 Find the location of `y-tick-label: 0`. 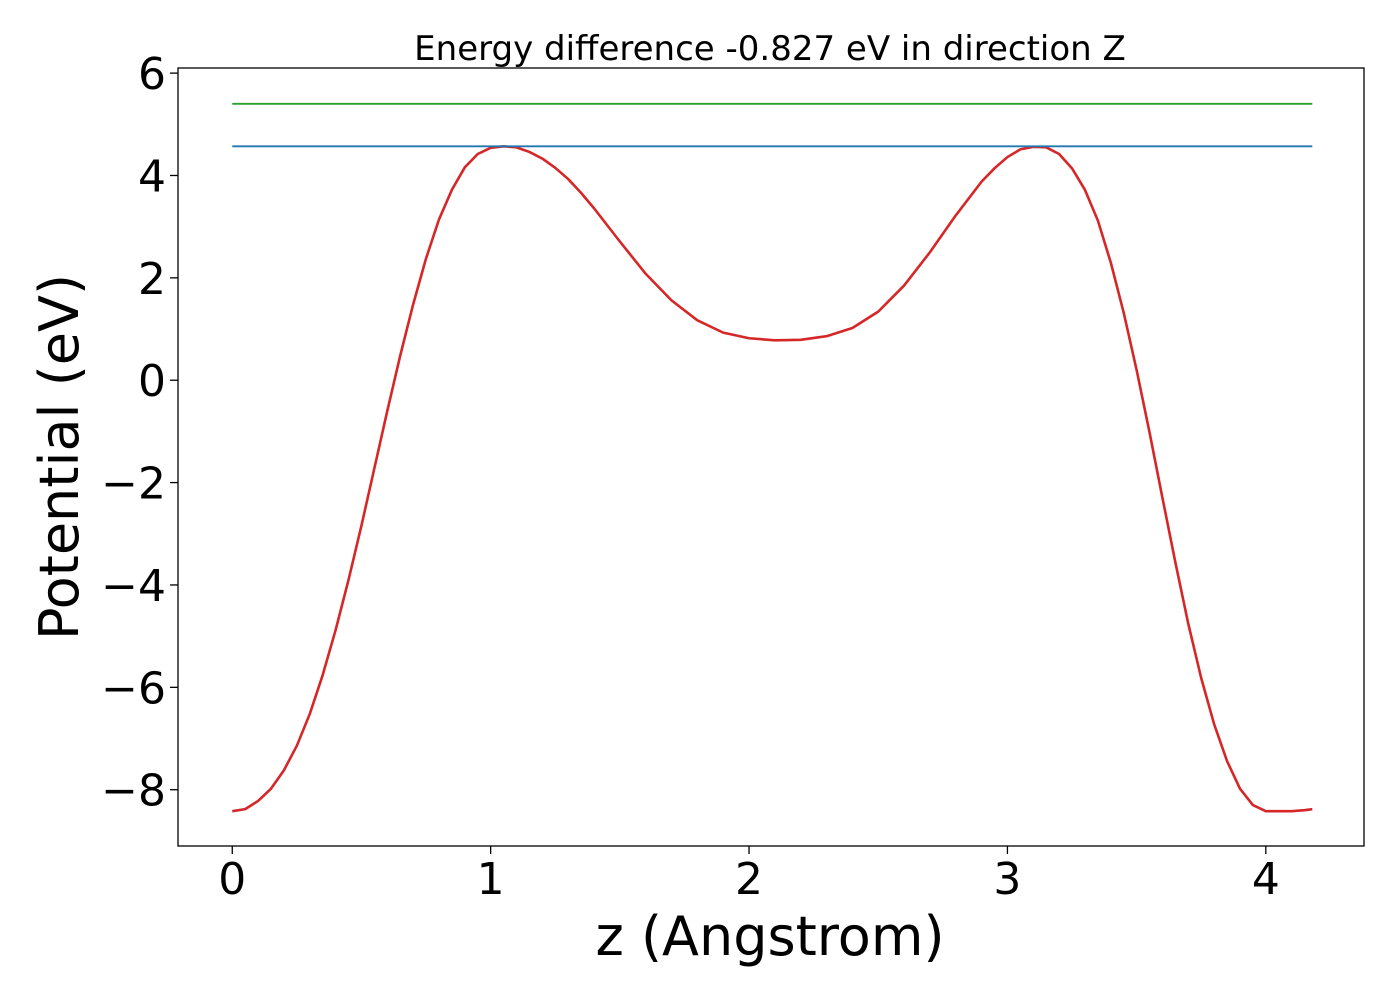

y-tick-label: 0 is located at coordinates (152, 381).